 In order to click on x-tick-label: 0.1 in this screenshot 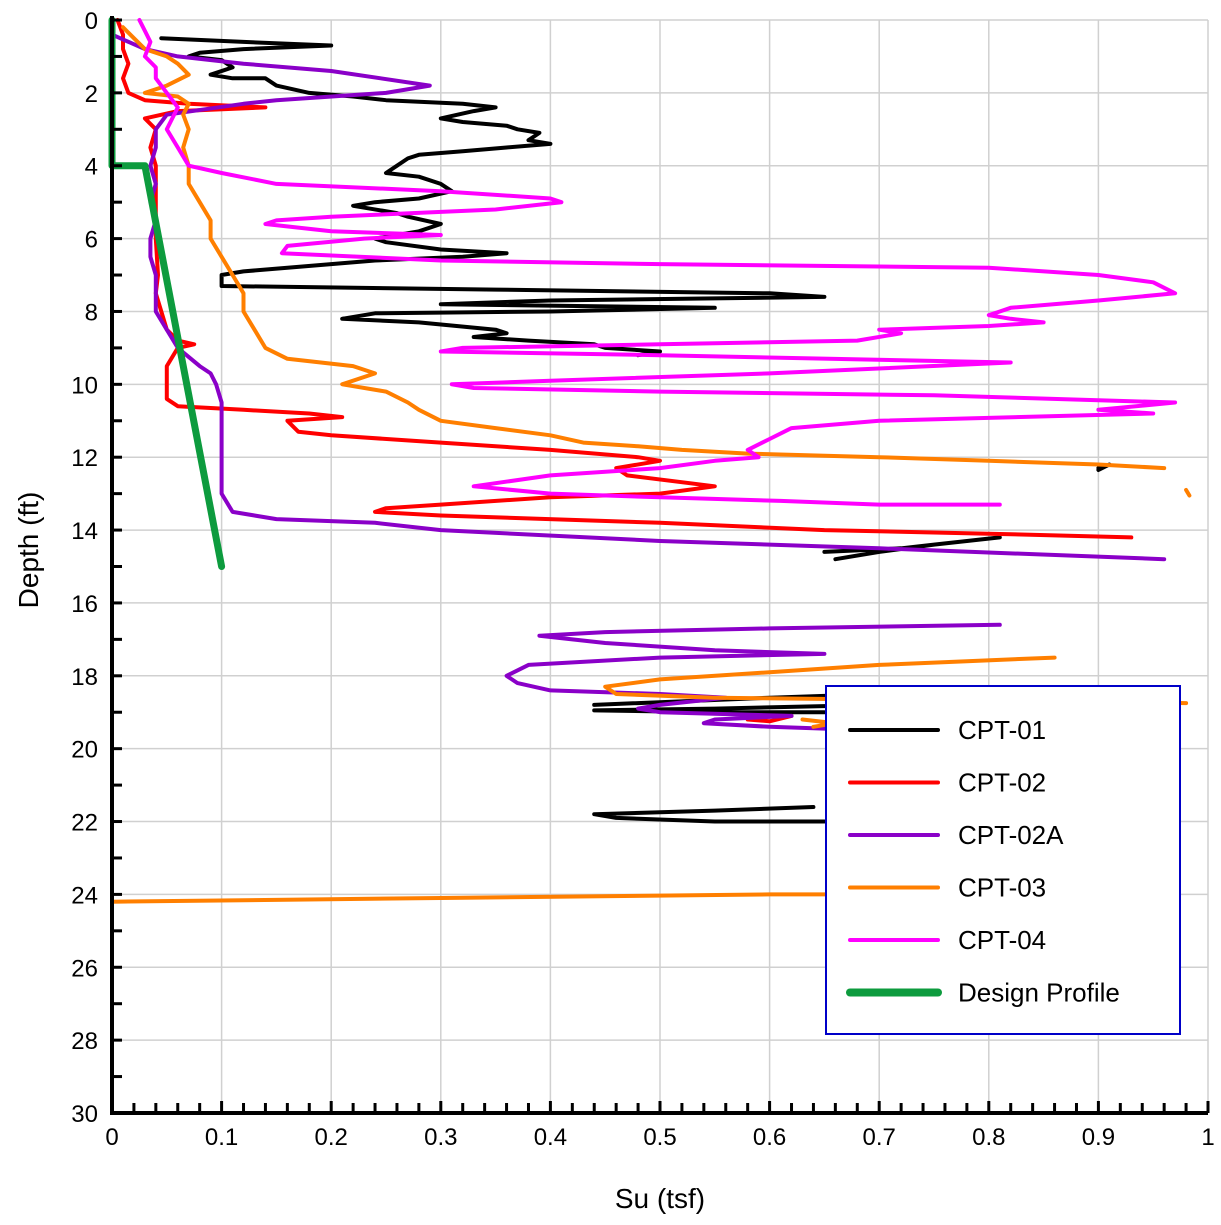, I will do `click(221, 1137)`.